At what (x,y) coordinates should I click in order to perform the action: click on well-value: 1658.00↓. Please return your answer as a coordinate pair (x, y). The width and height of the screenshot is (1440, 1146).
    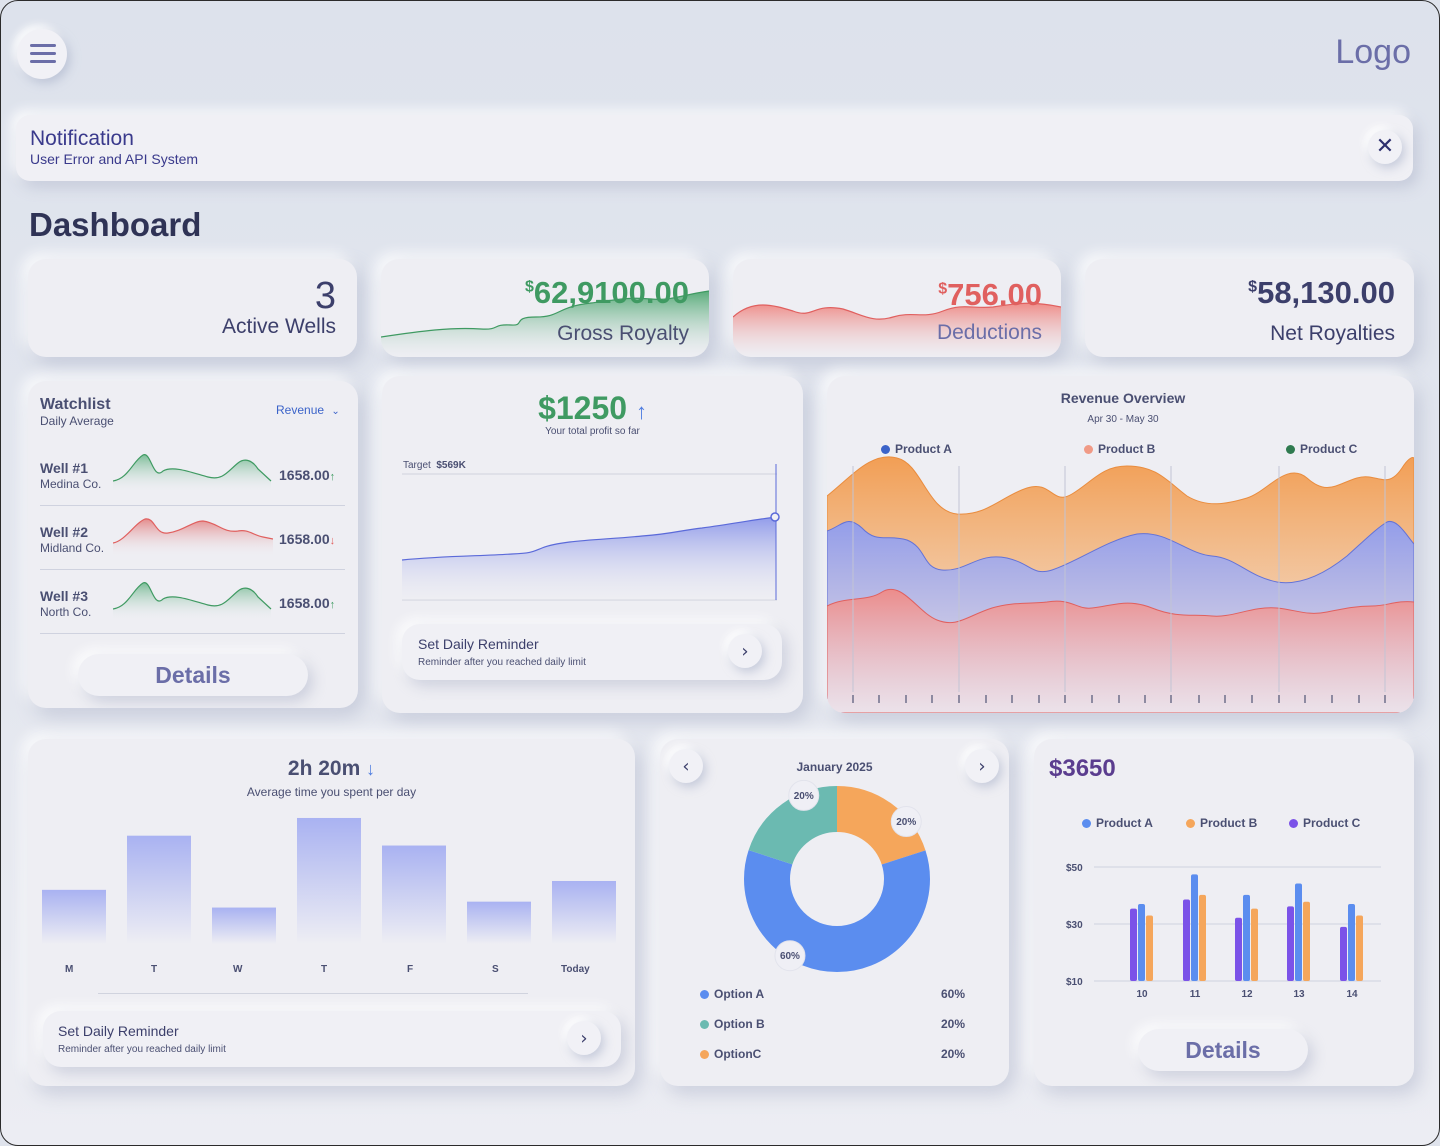
    Looking at the image, I should click on (307, 539).